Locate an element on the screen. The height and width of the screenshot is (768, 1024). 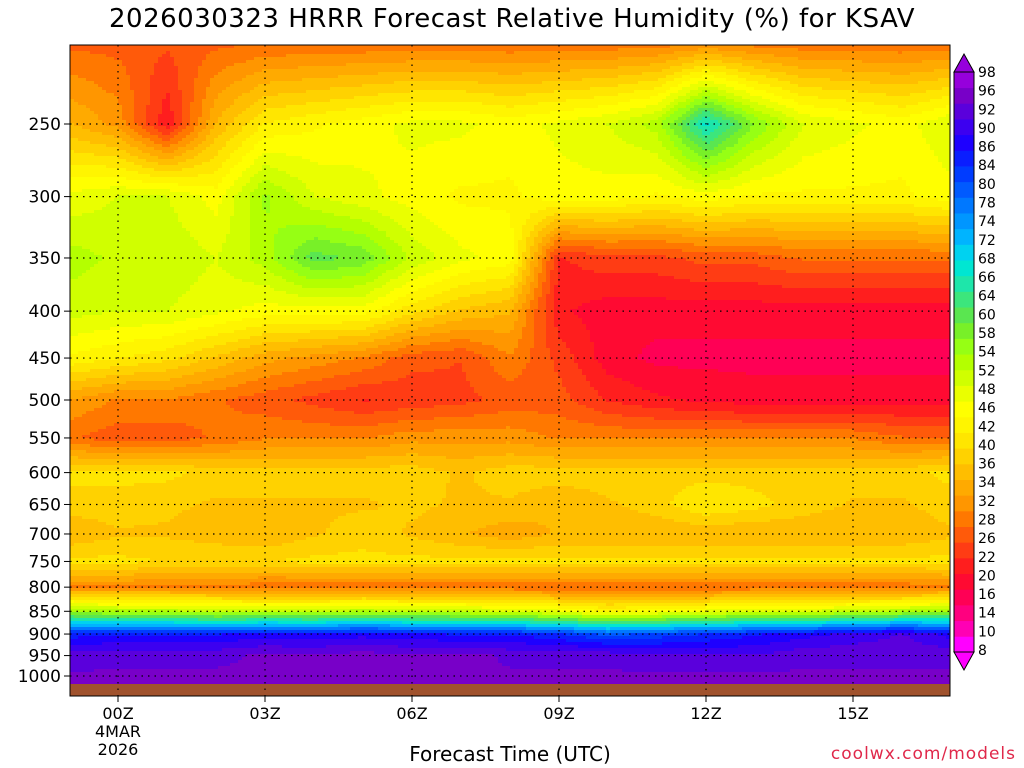
x-tick-label: 03Z is located at coordinates (264, 713).